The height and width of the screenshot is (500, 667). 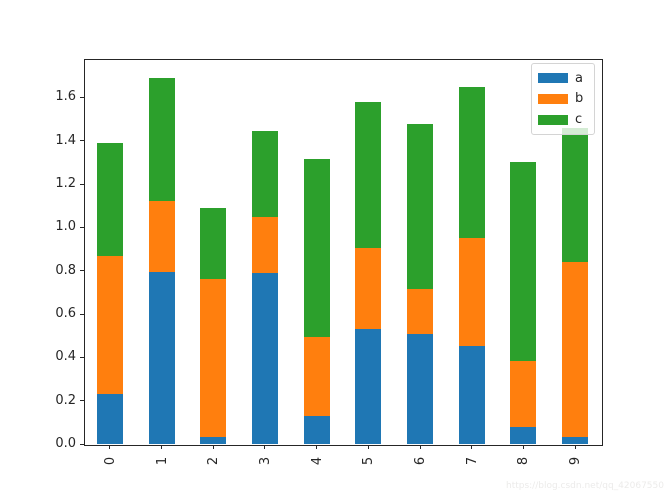 What do you see at coordinates (575, 461) in the screenshot?
I see `x-tick-label: 9` at bounding box center [575, 461].